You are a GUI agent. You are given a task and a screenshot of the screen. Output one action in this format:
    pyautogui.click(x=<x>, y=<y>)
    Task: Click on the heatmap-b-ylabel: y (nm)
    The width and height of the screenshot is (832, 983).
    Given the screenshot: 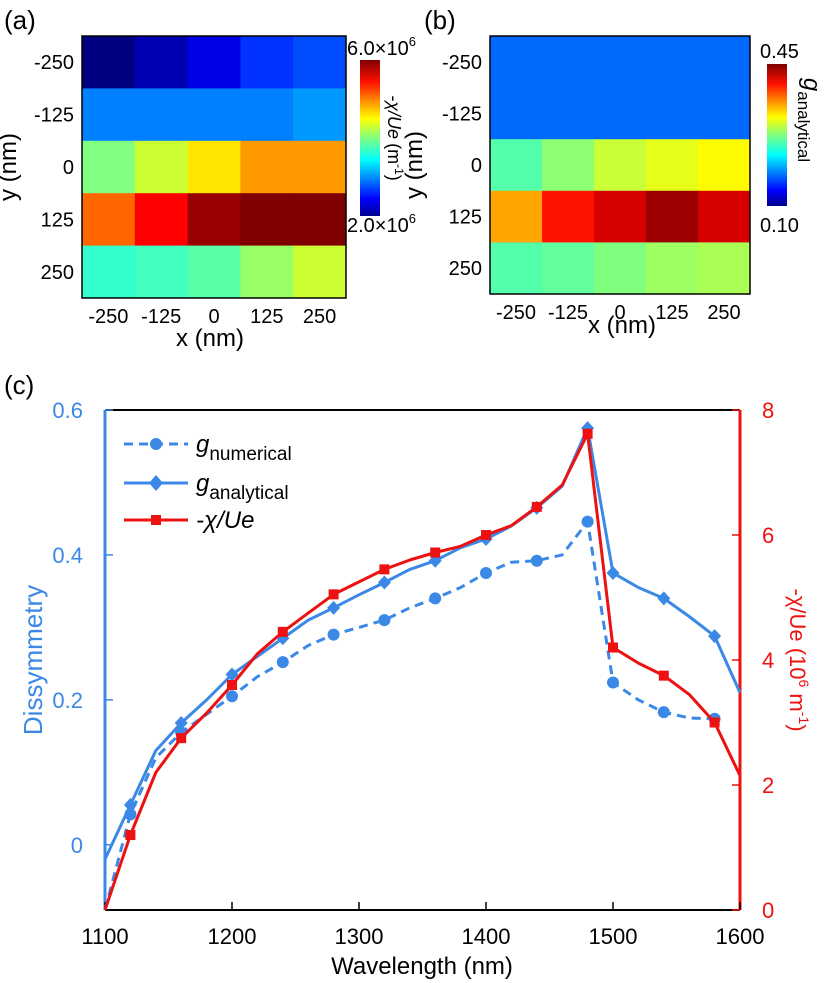 What is the action you would take?
    pyautogui.click(x=414, y=165)
    